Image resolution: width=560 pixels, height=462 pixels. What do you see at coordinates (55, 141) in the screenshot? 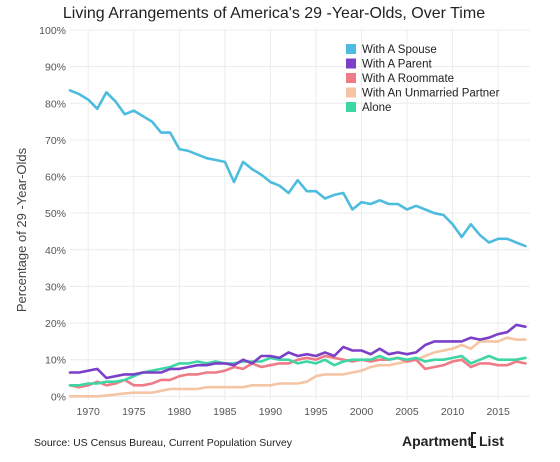
I see `y-tick-label: 70%` at bounding box center [55, 141].